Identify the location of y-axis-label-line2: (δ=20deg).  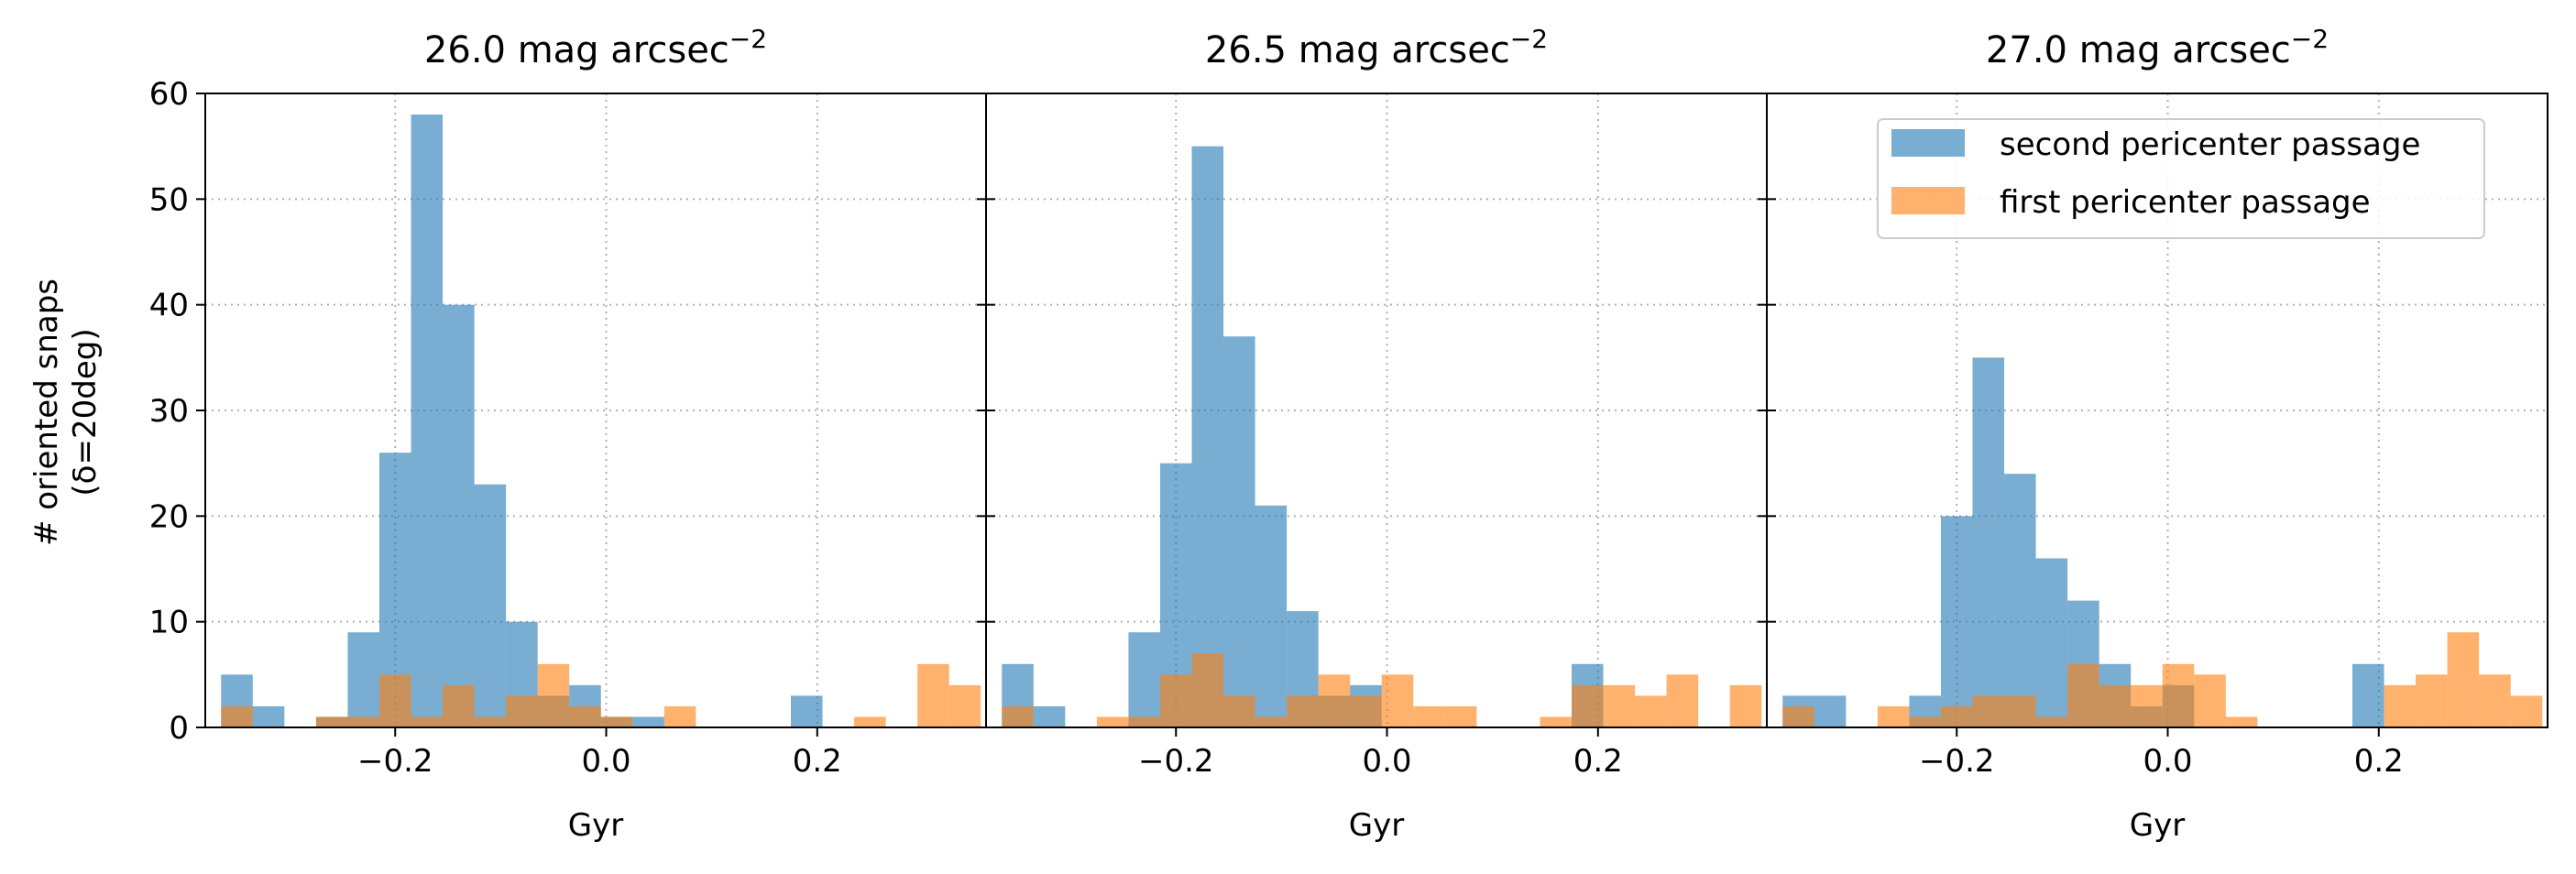
(86, 412).